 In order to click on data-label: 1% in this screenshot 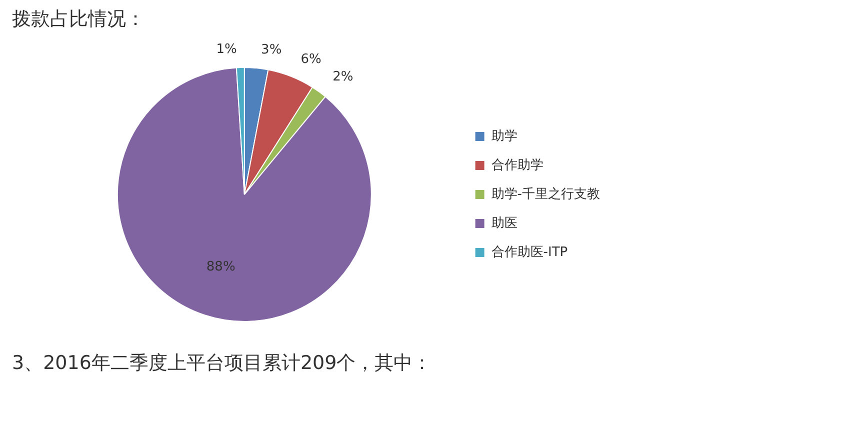, I will do `click(226, 49)`.